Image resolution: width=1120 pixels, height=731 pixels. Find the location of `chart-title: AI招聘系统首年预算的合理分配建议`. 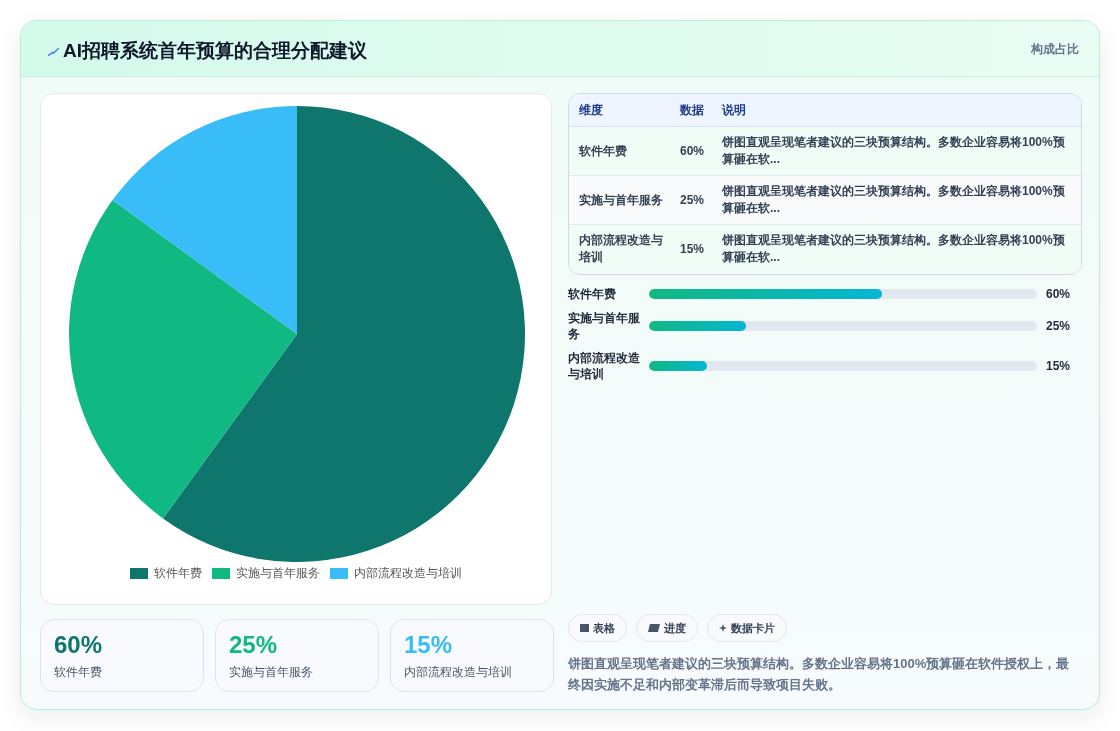

chart-title: AI招聘系统首年预算的合理分配建议 is located at coordinates (215, 50).